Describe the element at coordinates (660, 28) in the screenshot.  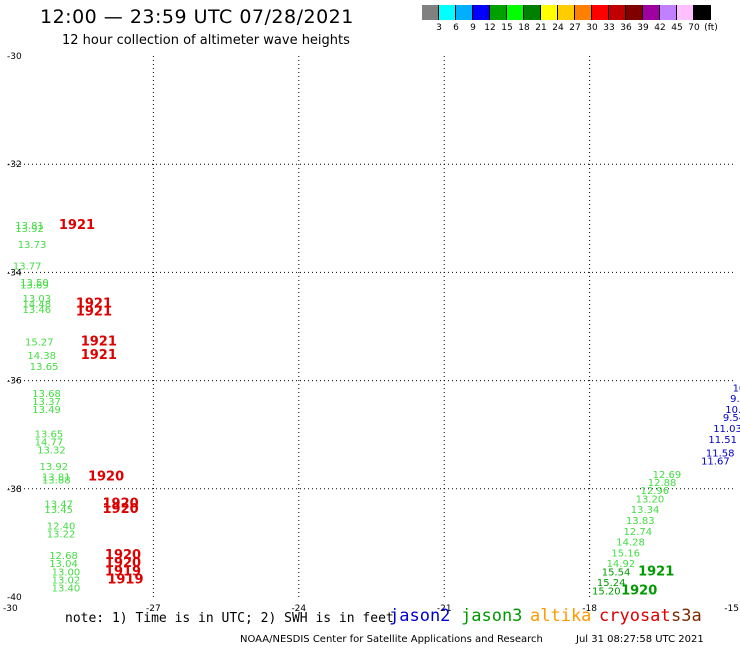
I see `colorbar-label: 42` at that location.